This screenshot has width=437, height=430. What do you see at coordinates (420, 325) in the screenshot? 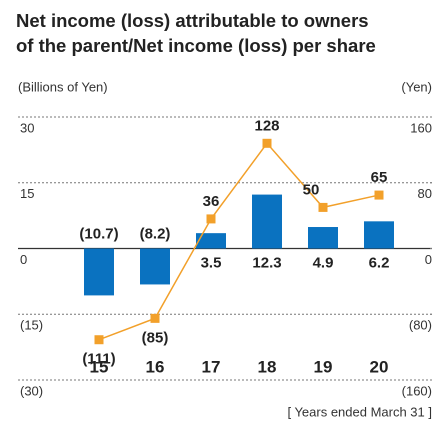
I see `y2-tick-label: (80)` at bounding box center [420, 325].